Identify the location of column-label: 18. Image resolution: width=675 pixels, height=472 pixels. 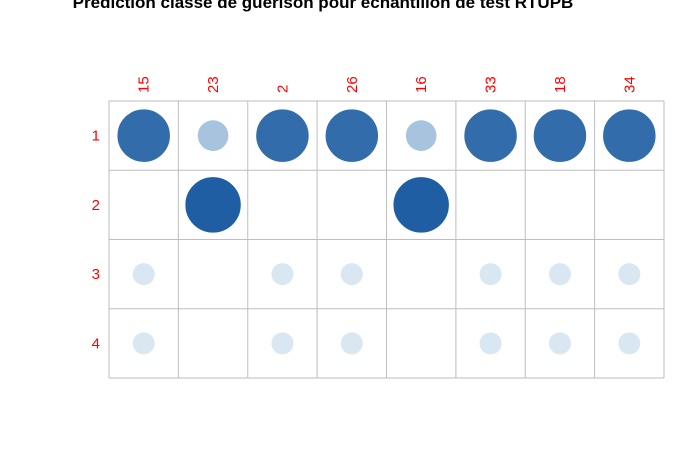
(560, 84).